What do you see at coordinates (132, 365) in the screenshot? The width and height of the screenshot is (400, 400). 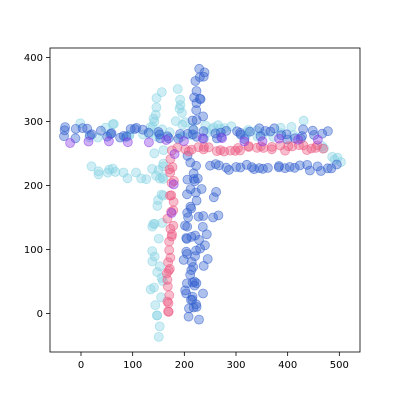 I see `x-tick-label: 100` at bounding box center [132, 365].